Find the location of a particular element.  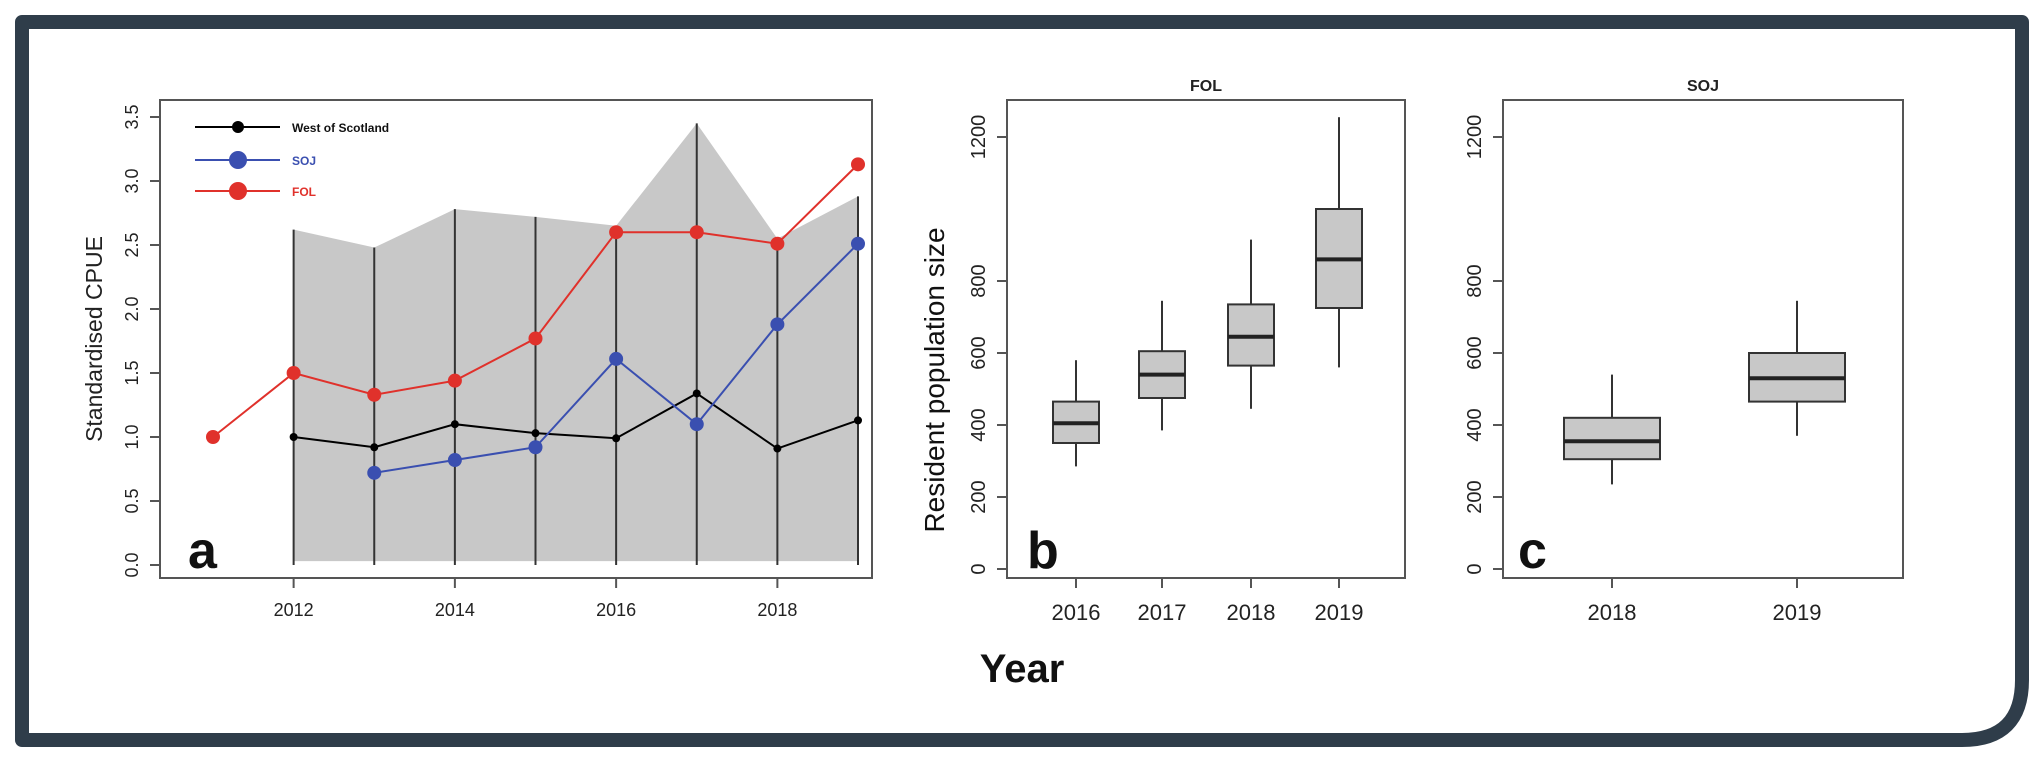

legend-label: SOJ is located at coordinates (304, 161).